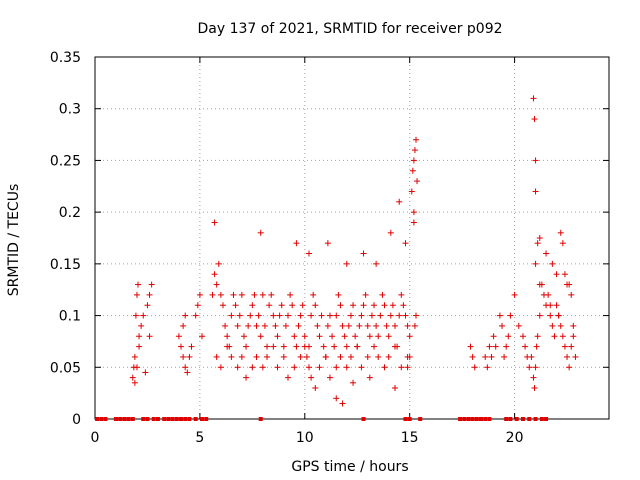 This screenshot has width=640, height=480. Describe the element at coordinates (349, 467) in the screenshot. I see `x-axis-label: GPS time / hours` at that location.